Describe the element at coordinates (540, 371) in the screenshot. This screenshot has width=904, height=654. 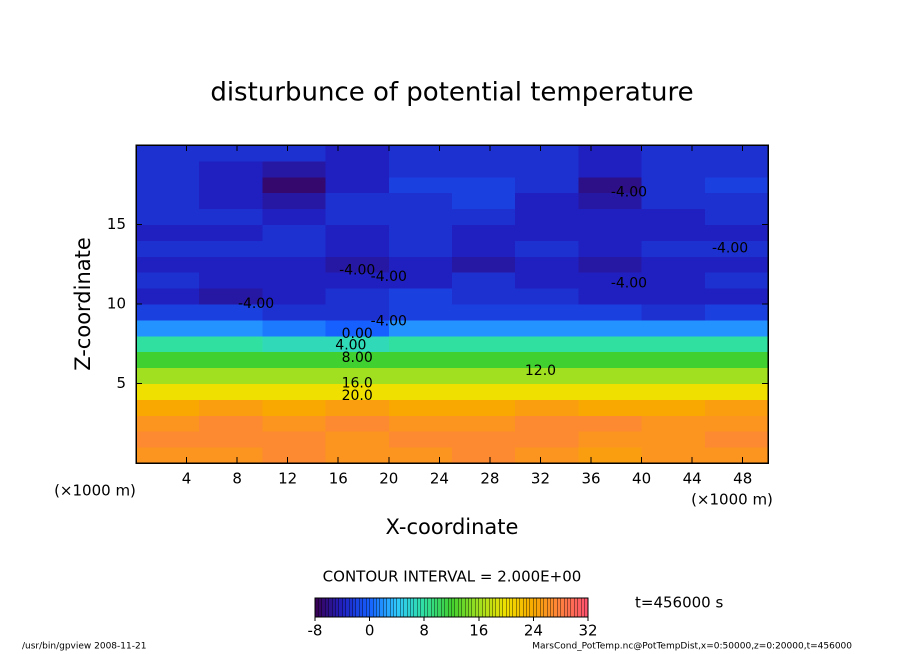
I see `contour-label: 12.0` at that location.